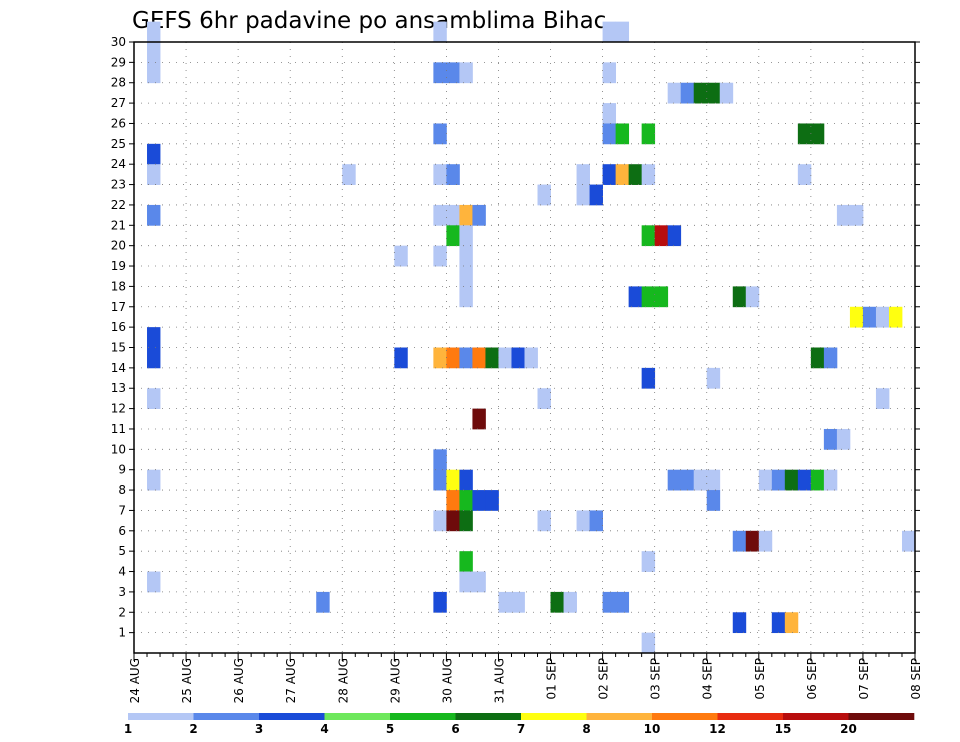 The image size is (960, 742). Describe the element at coordinates (118, 348) in the screenshot. I see `y-tick-label: 15` at that location.